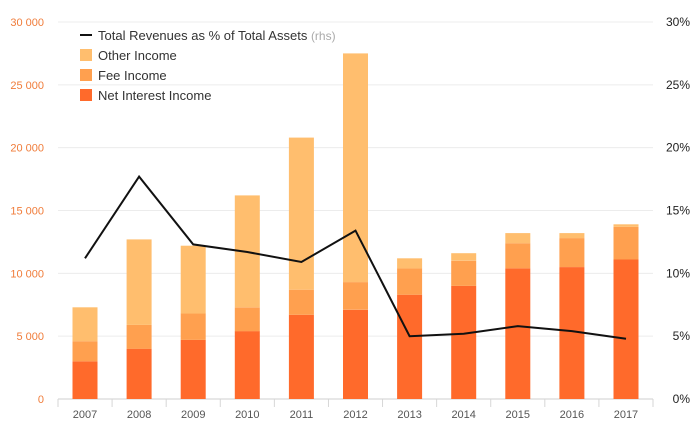  Describe the element at coordinates (463, 415) in the screenshot. I see `x-tick-label: 2014` at that location.